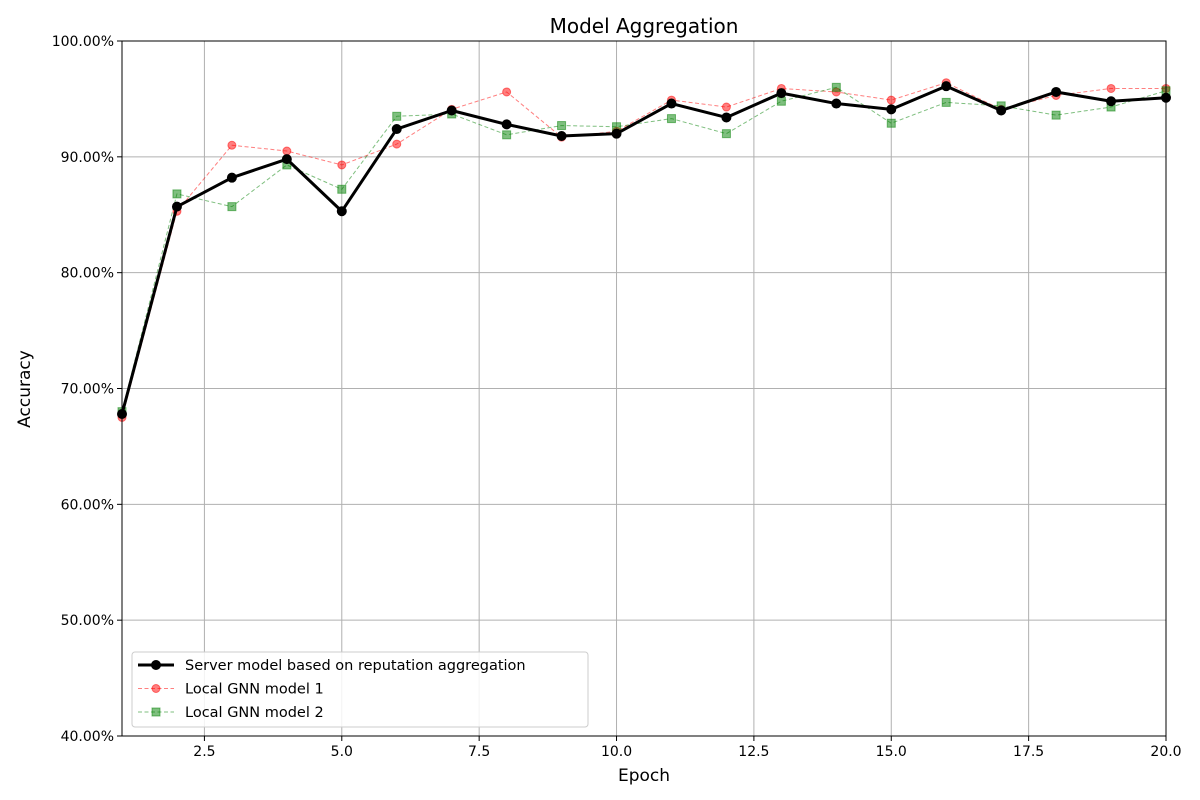  I want to click on y-tick-label: 50.00%, so click(87, 621).